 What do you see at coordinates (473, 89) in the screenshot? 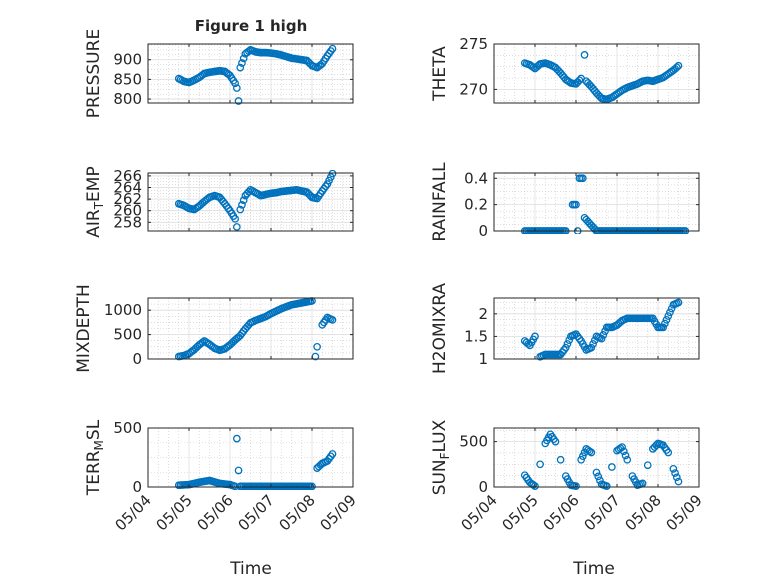
I see `y-tick-label: 270` at bounding box center [473, 89].